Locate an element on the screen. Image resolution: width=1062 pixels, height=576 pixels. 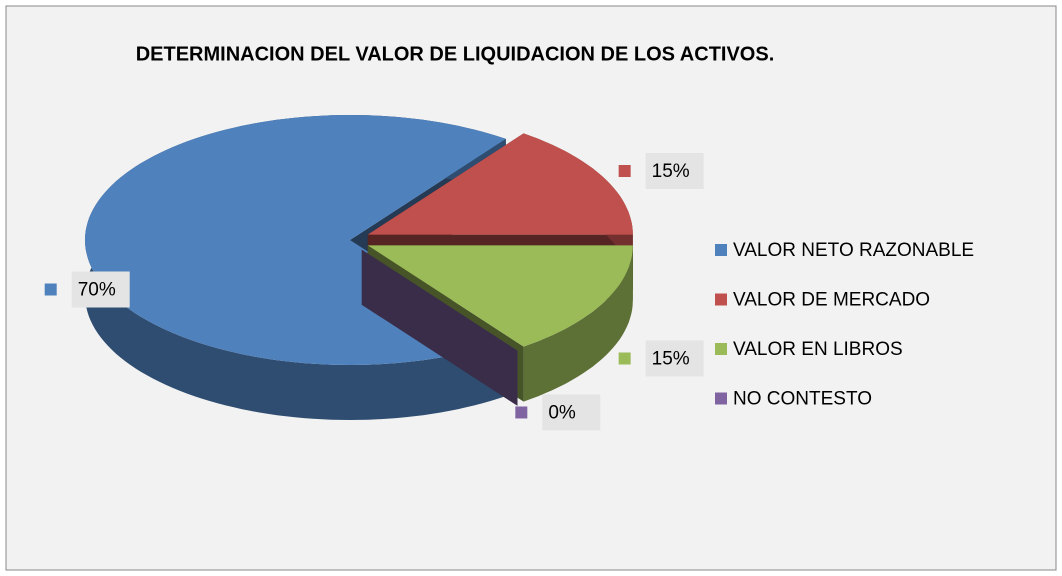
slice-side is located at coordinates (578, 323).